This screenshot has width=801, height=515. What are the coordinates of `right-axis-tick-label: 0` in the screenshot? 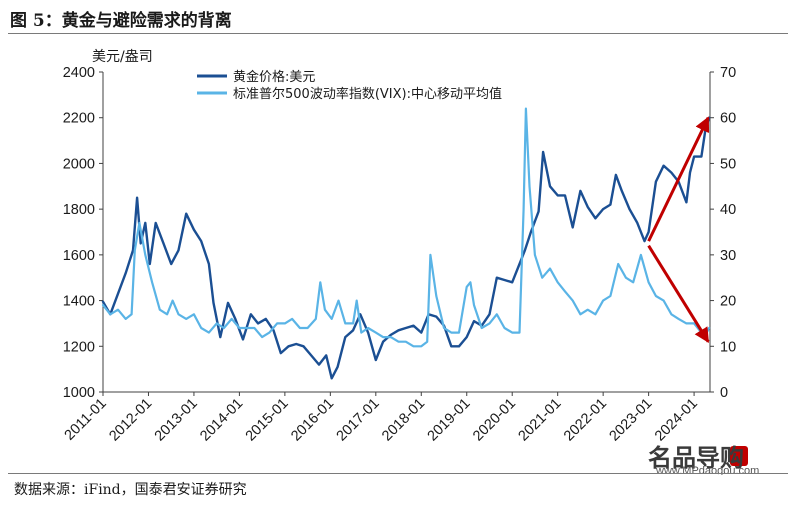 It's located at (724, 393).